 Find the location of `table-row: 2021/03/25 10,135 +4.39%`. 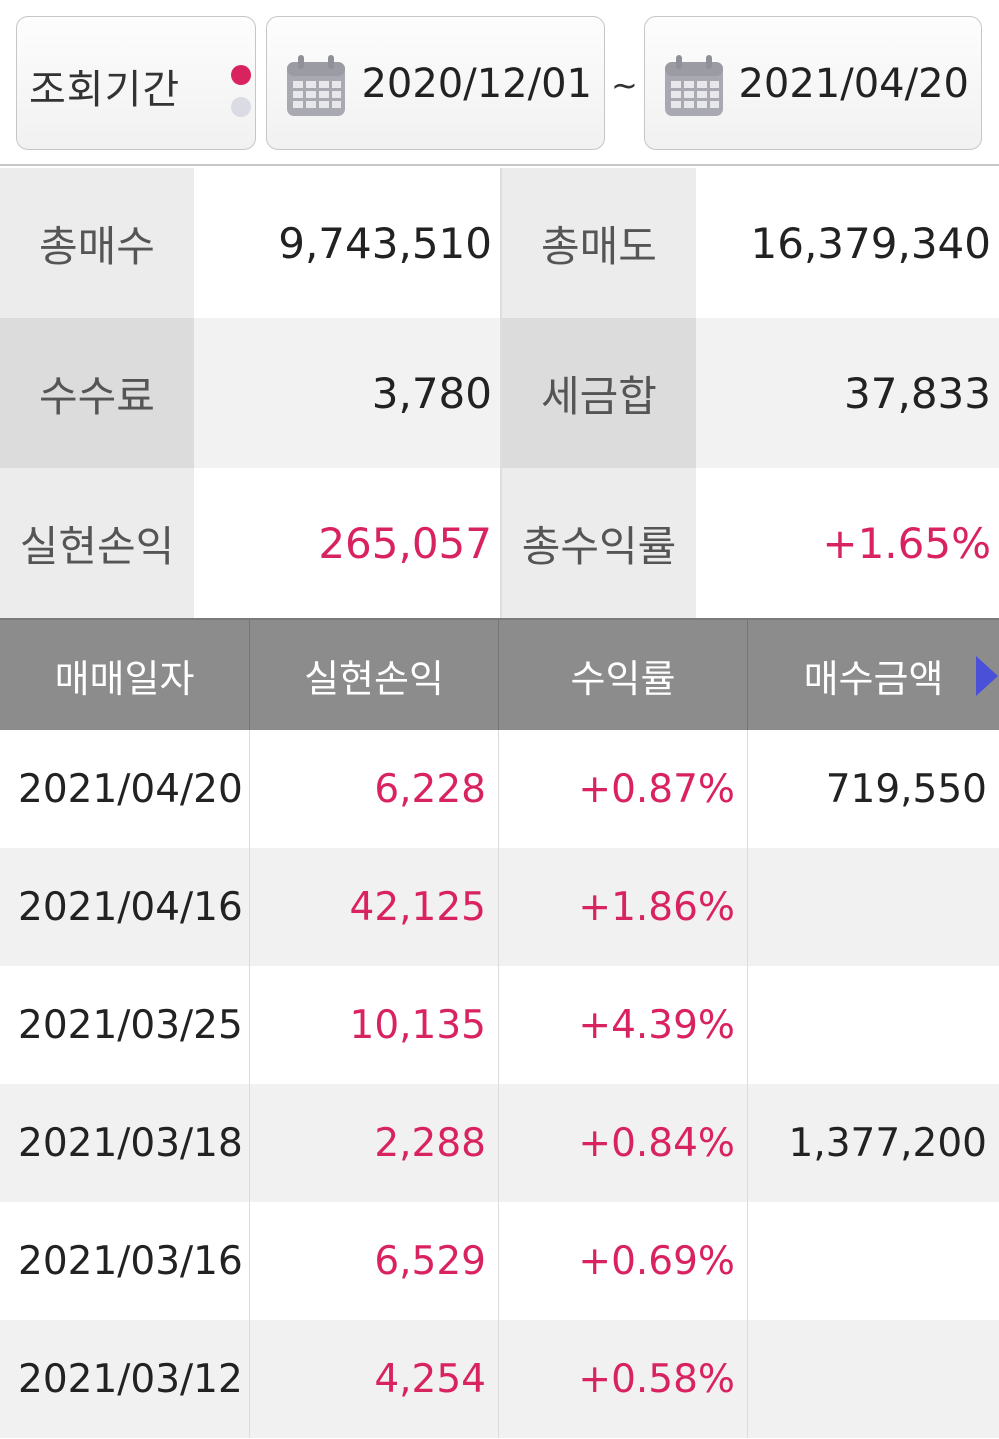

table-row: 2021/03/25 10,135 +4.39% is located at coordinates (499, 1025).